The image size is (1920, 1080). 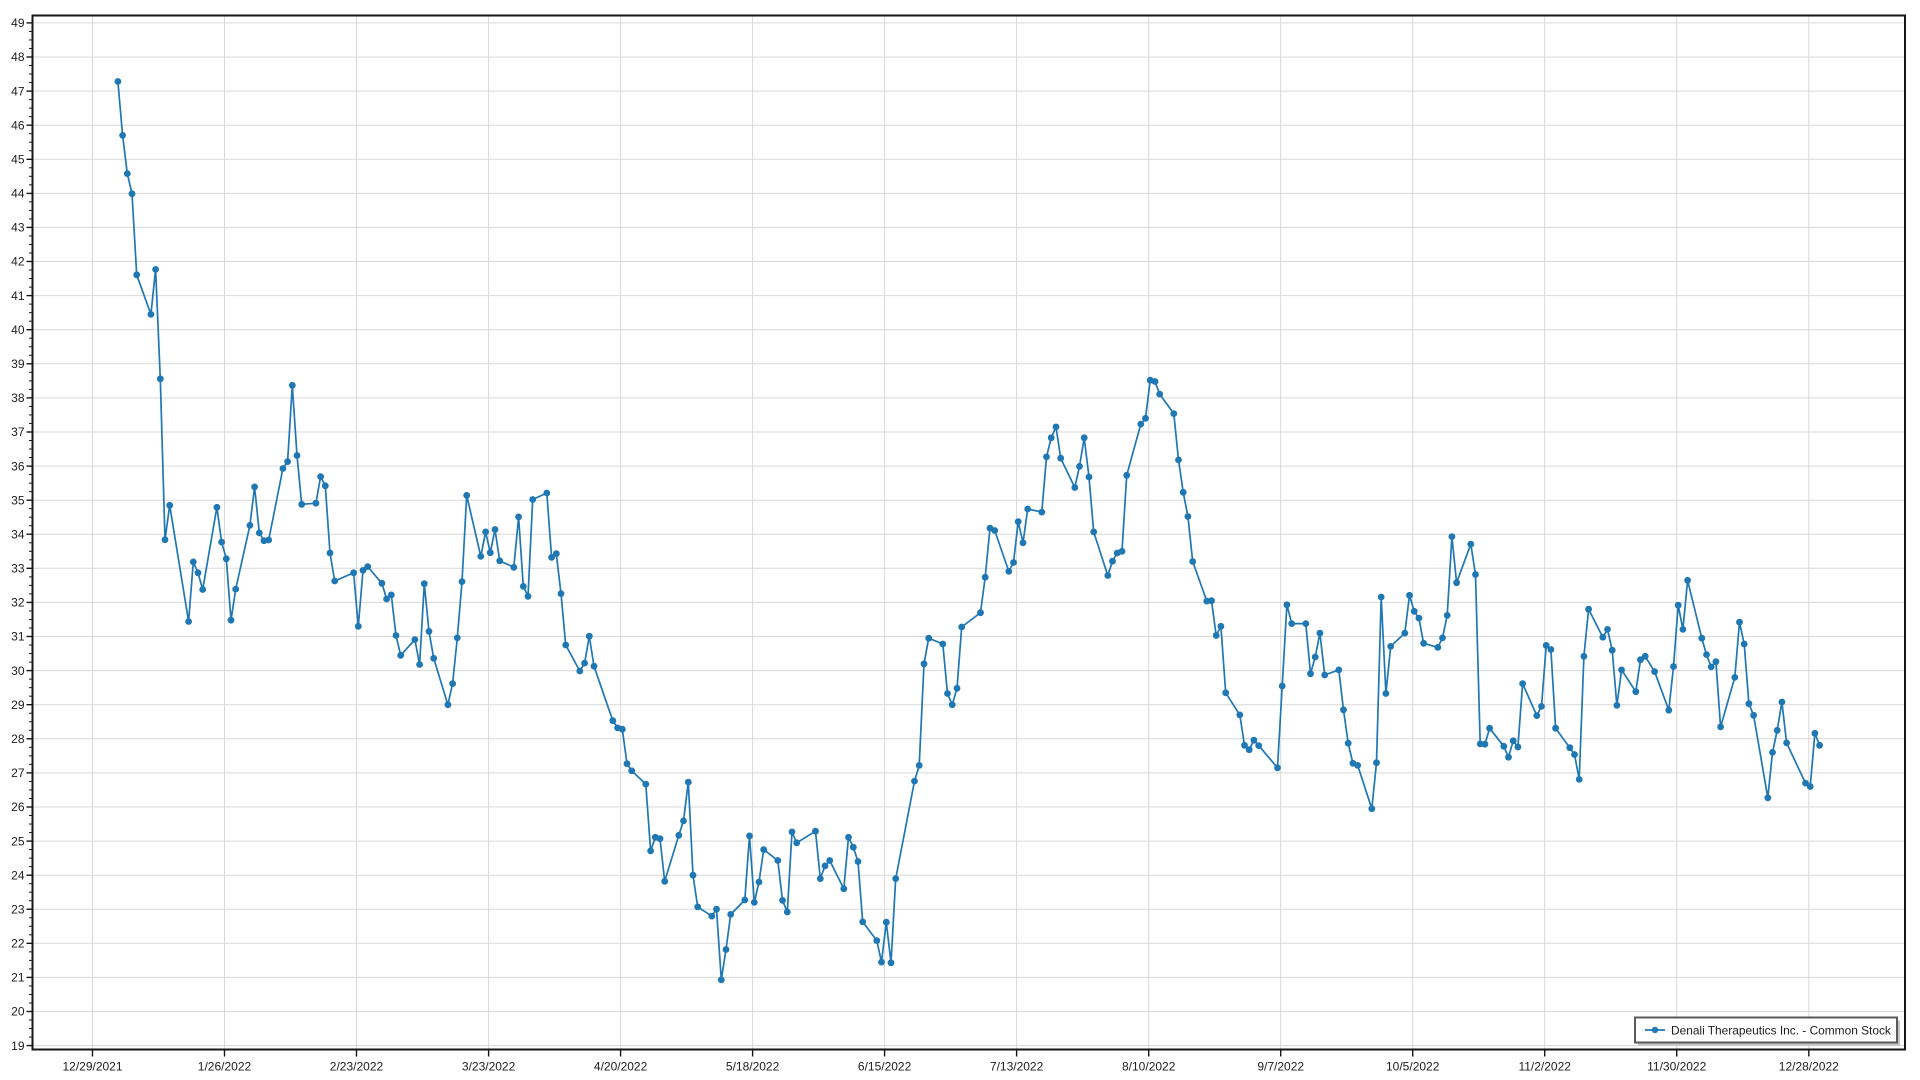 What do you see at coordinates (18, 194) in the screenshot?
I see `svg-text: 44` at bounding box center [18, 194].